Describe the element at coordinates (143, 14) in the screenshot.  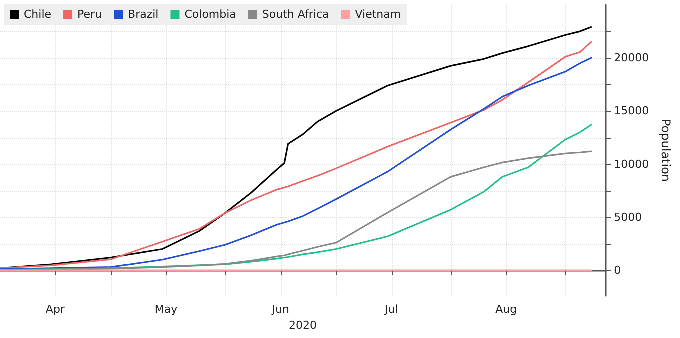
I see `legend-label: Brazil` at that location.